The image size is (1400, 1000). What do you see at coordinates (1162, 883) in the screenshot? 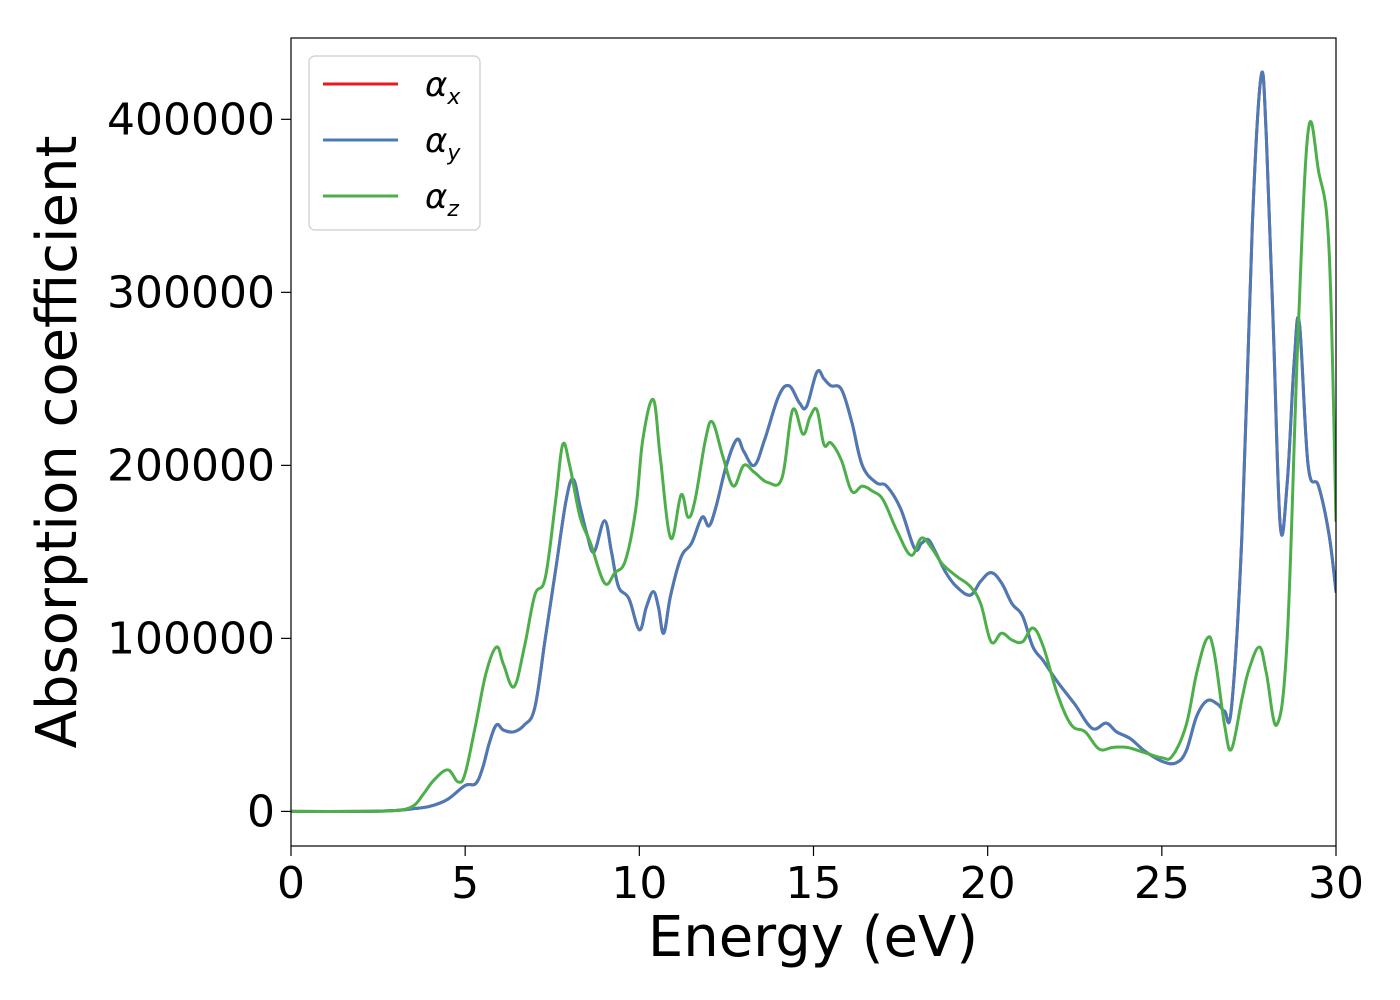
I see `x-tick-label: 25` at bounding box center [1162, 883].